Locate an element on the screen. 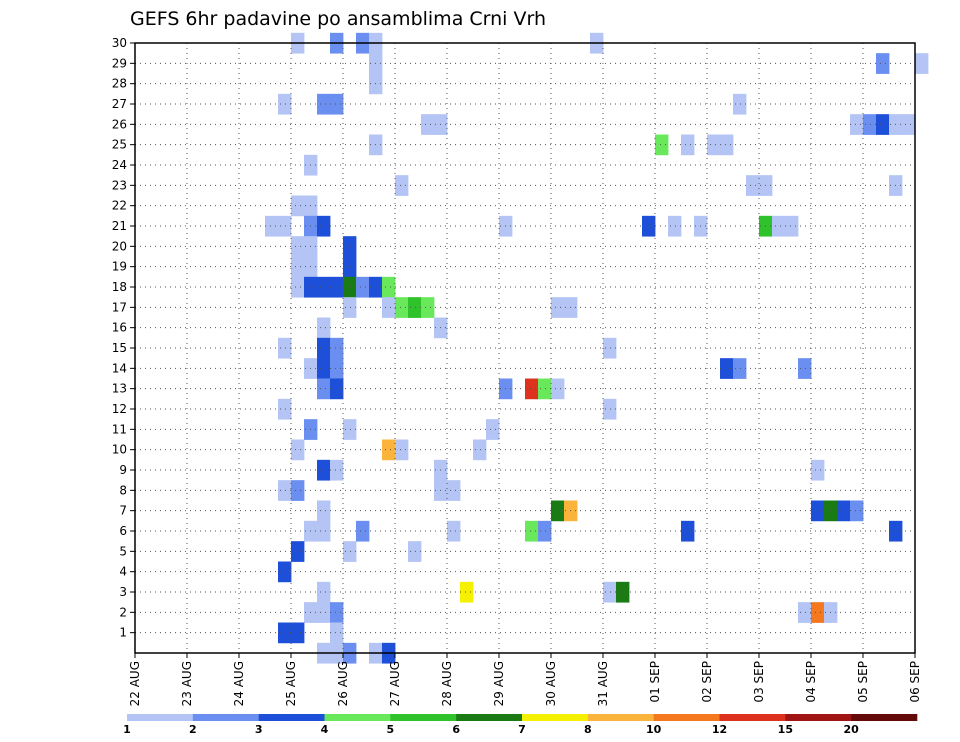 Image resolution: width=960 pixels, height=742 pixels. x-tick-label: 26 AUG is located at coordinates (343, 683).